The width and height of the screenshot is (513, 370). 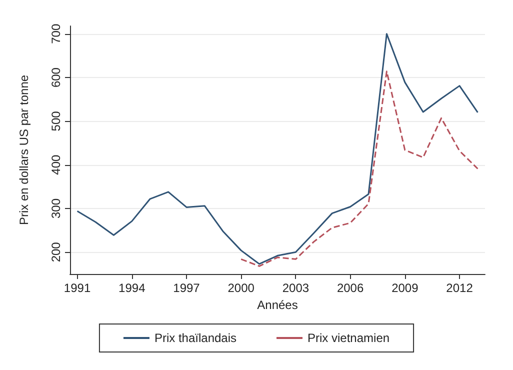 What do you see at coordinates (56, 252) in the screenshot?
I see `y-tick-label: 200` at bounding box center [56, 252].